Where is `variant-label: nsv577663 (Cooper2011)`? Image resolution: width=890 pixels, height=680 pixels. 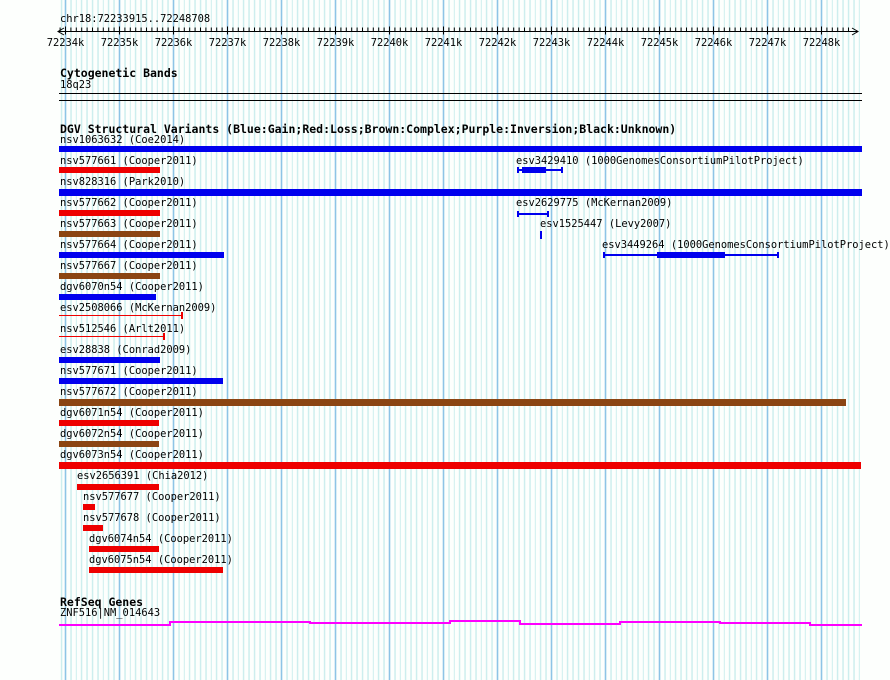
variant-label: nsv577663 (Cooper2011) is located at coordinates (129, 224).